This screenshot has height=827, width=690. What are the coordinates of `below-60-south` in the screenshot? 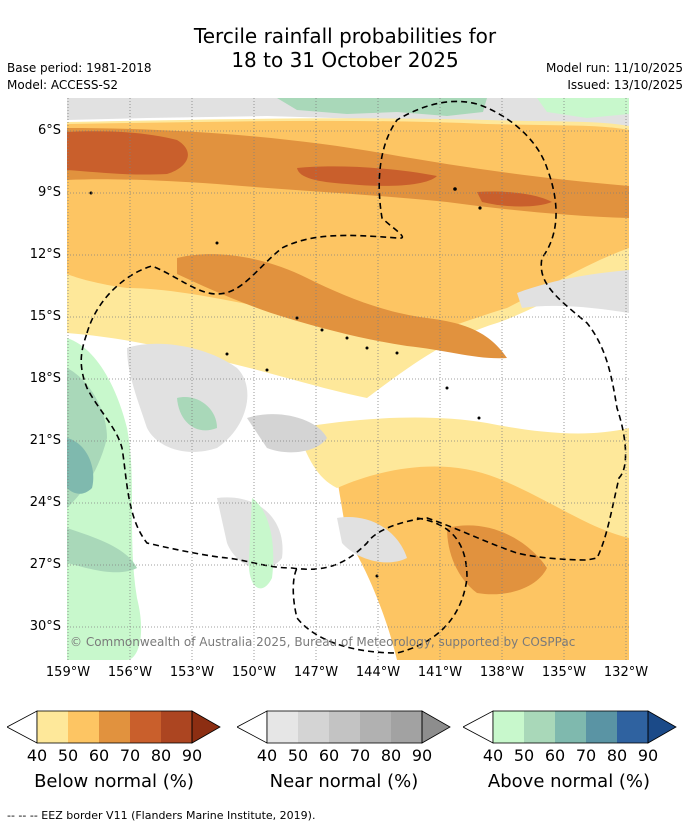 It's located at (497, 560).